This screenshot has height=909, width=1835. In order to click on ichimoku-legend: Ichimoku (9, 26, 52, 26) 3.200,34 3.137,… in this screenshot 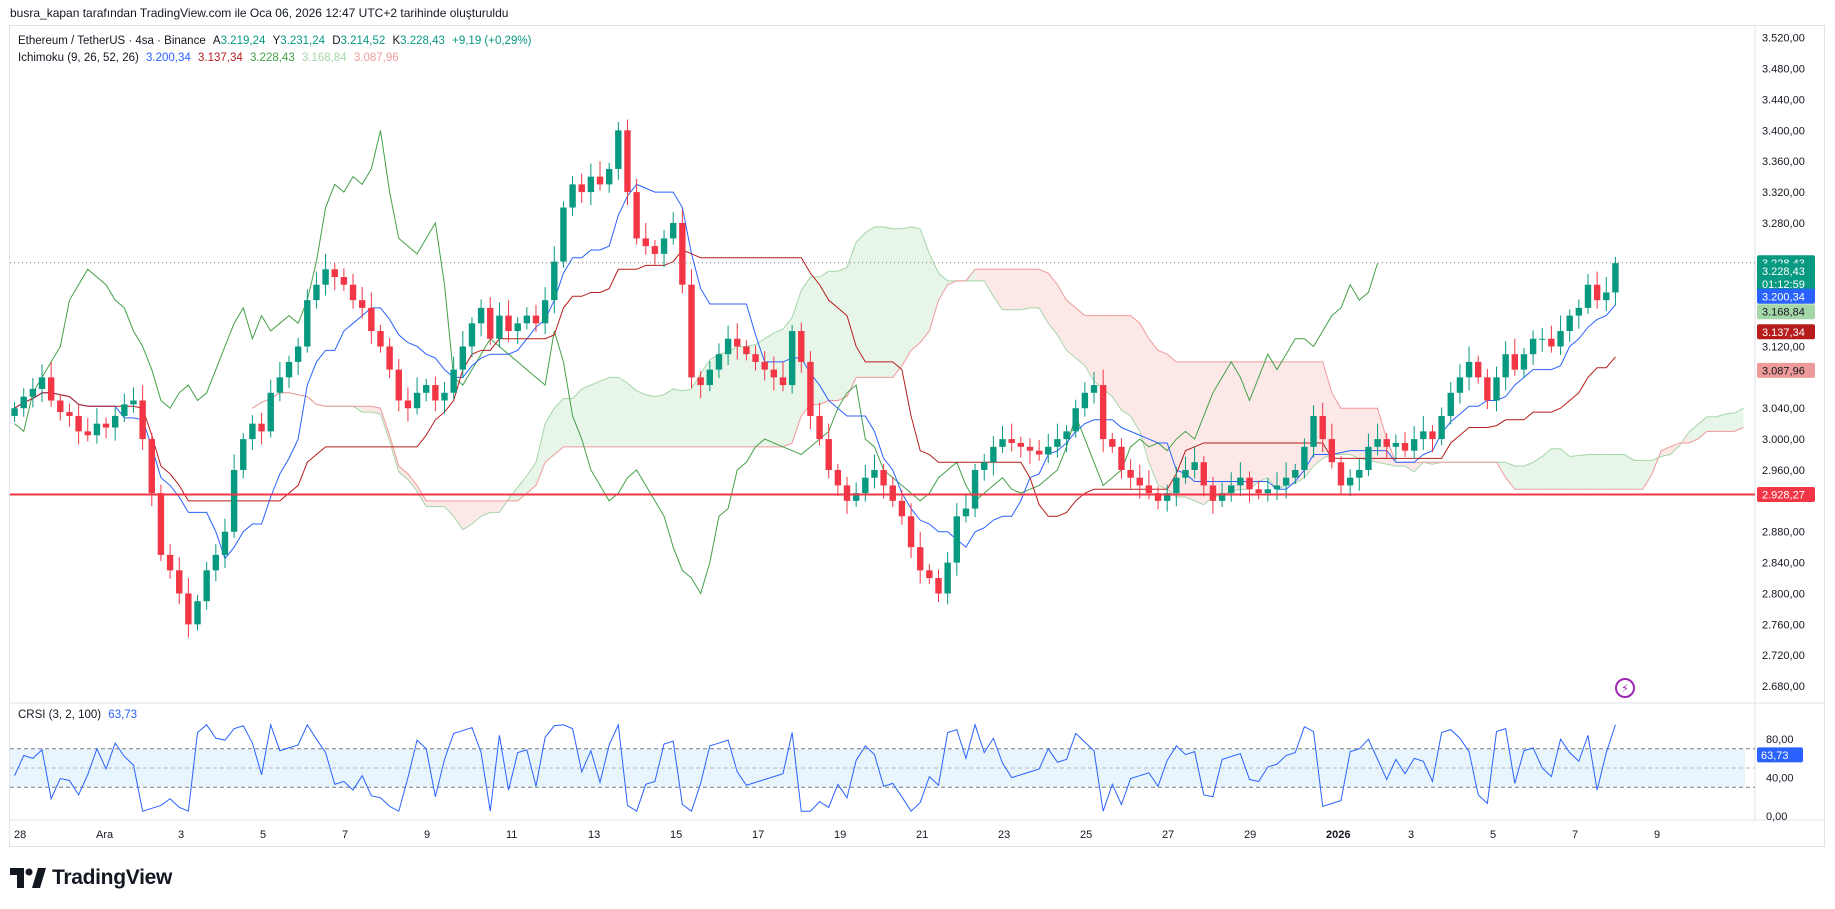, I will do `click(208, 58)`.